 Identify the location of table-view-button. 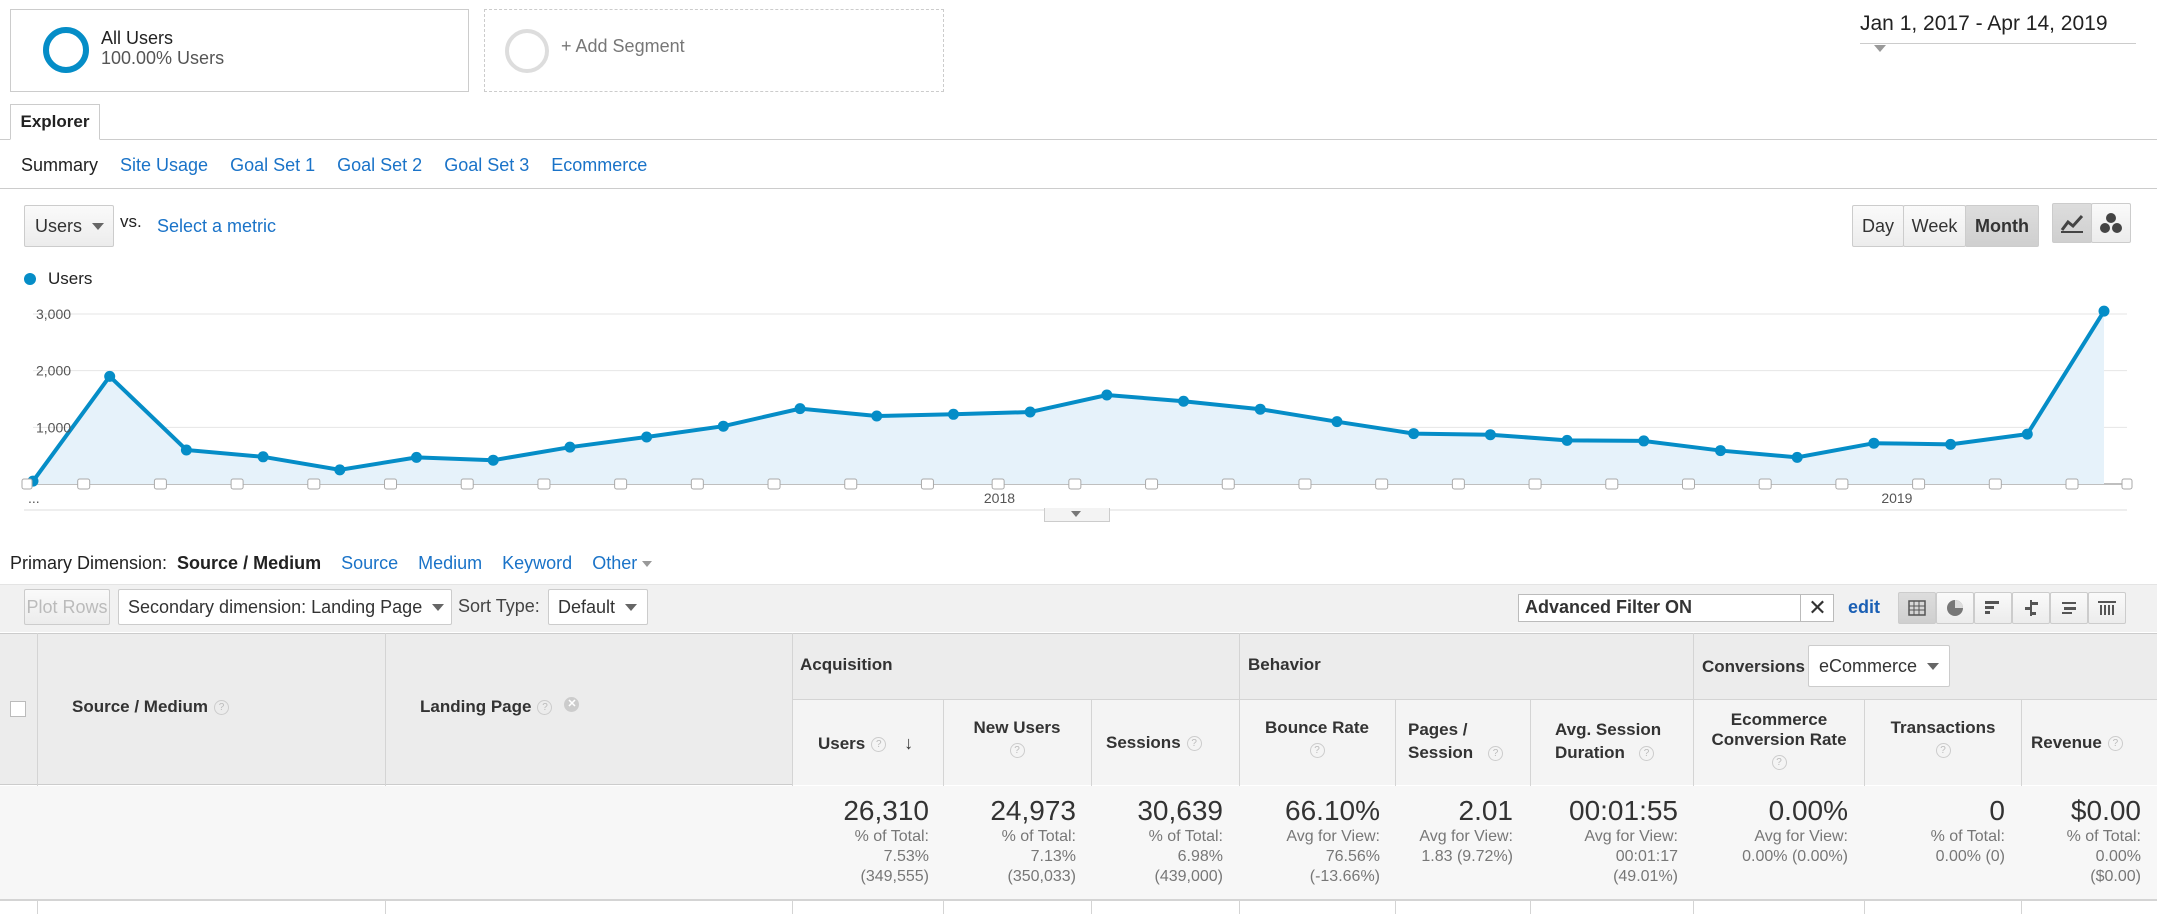
(1917, 608).